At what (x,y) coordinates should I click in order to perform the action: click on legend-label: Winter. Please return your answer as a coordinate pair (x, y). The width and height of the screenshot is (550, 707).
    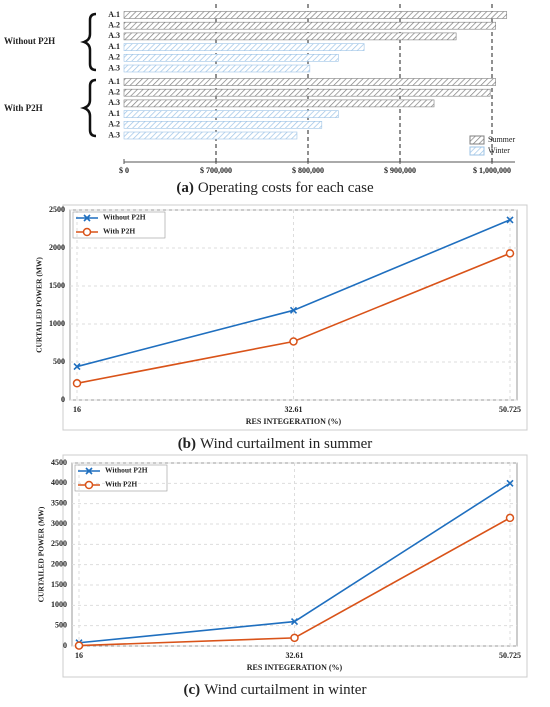
    Looking at the image, I should click on (499, 150).